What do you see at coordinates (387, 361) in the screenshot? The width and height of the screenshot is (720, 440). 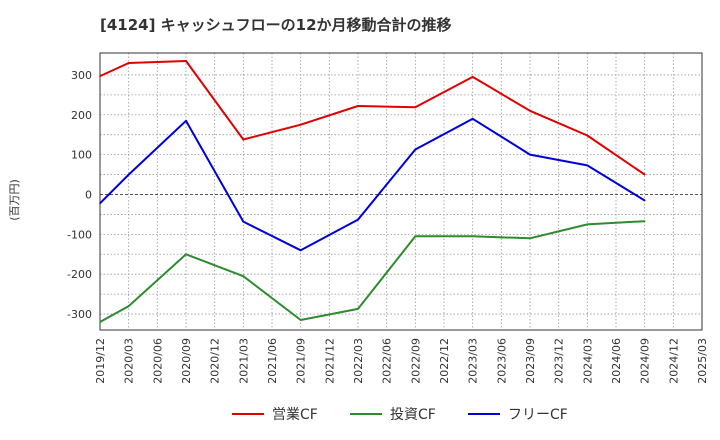 I see `x-tick-label: 2022/06` at bounding box center [387, 361].